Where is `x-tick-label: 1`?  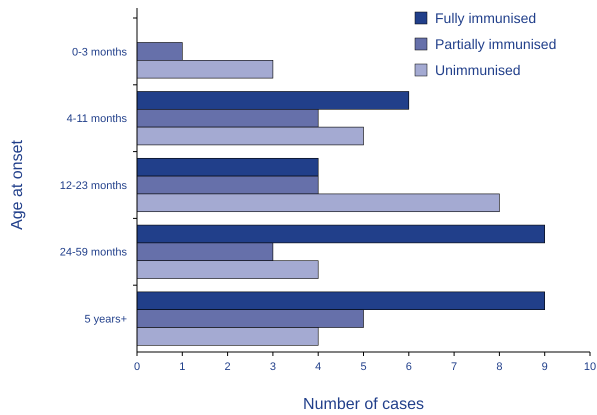 x-tick-label: 1 is located at coordinates (182, 367).